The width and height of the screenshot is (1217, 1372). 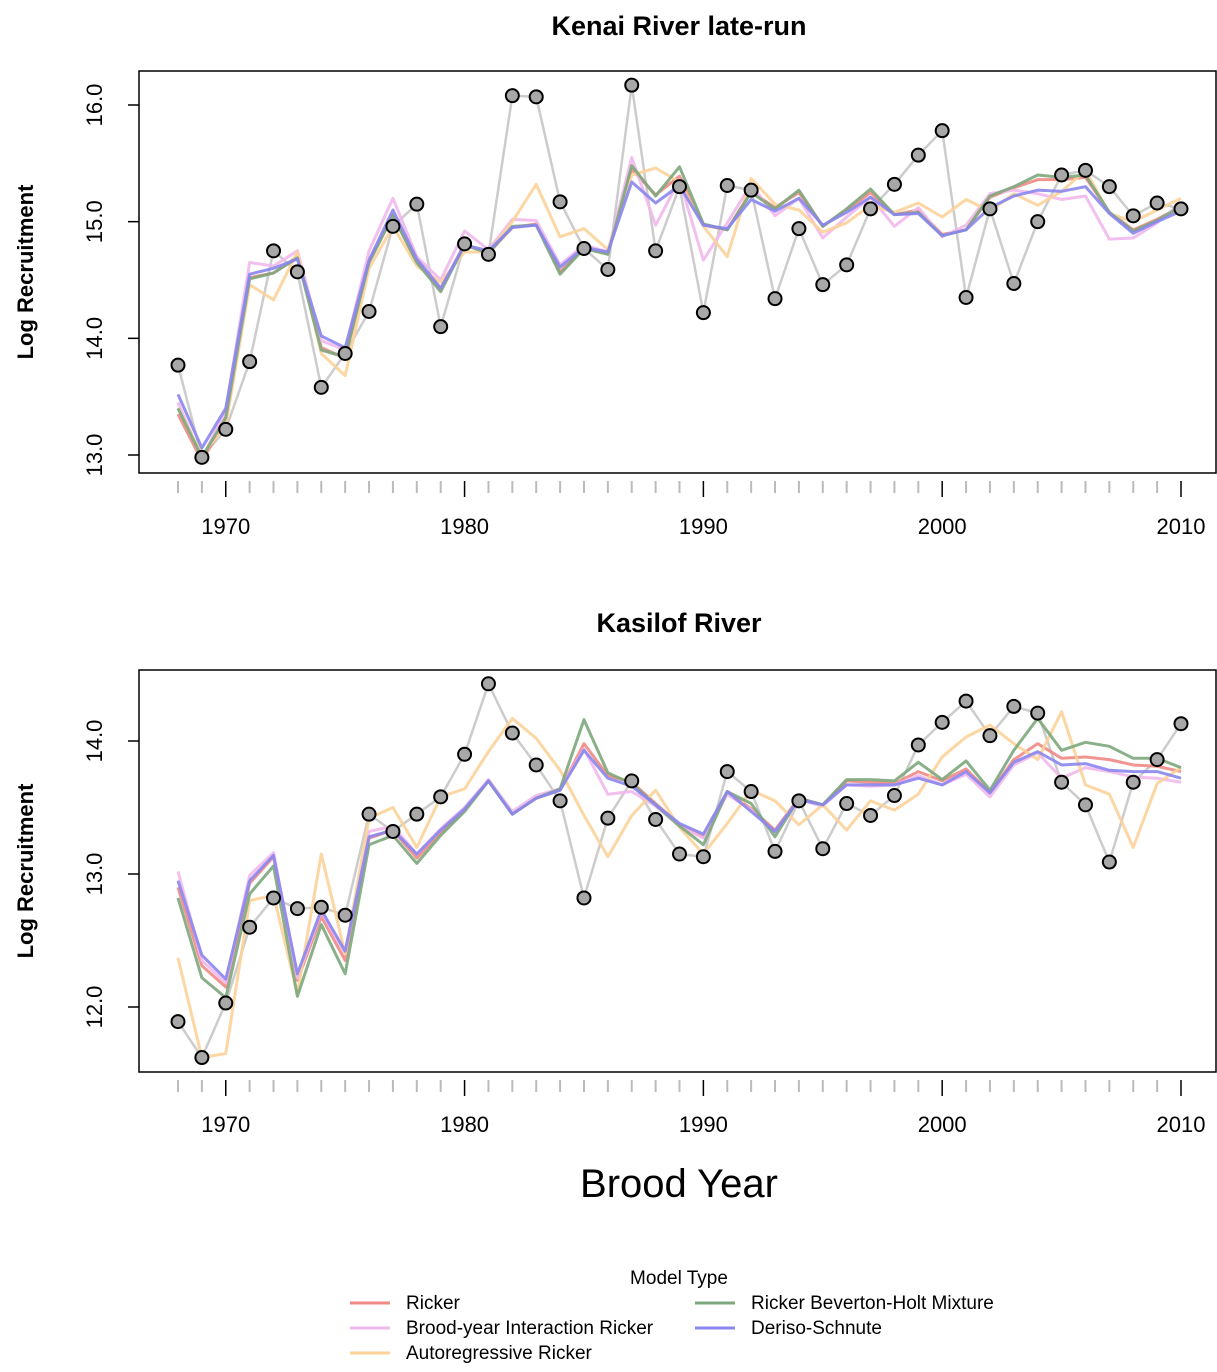 I want to click on y-tick-label: 12.0, so click(x=94, y=1007).